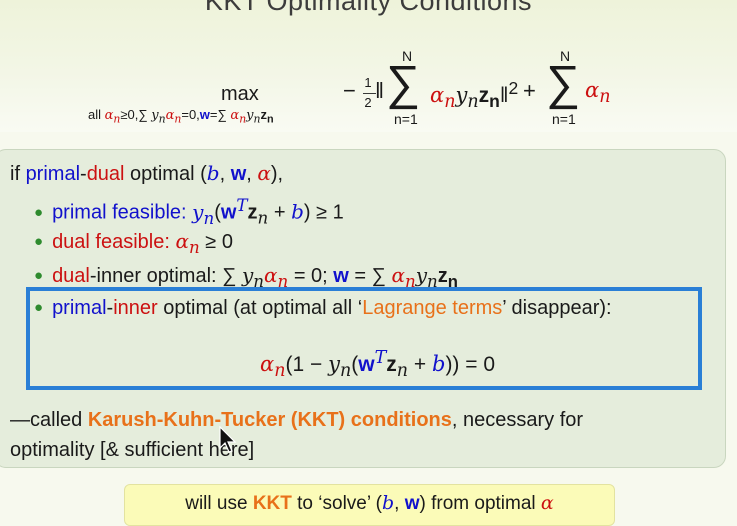 This screenshot has height=526, width=737. What do you see at coordinates (474, 95) in the screenshot?
I see `sum-term: αnynzn‖2` at bounding box center [474, 95].